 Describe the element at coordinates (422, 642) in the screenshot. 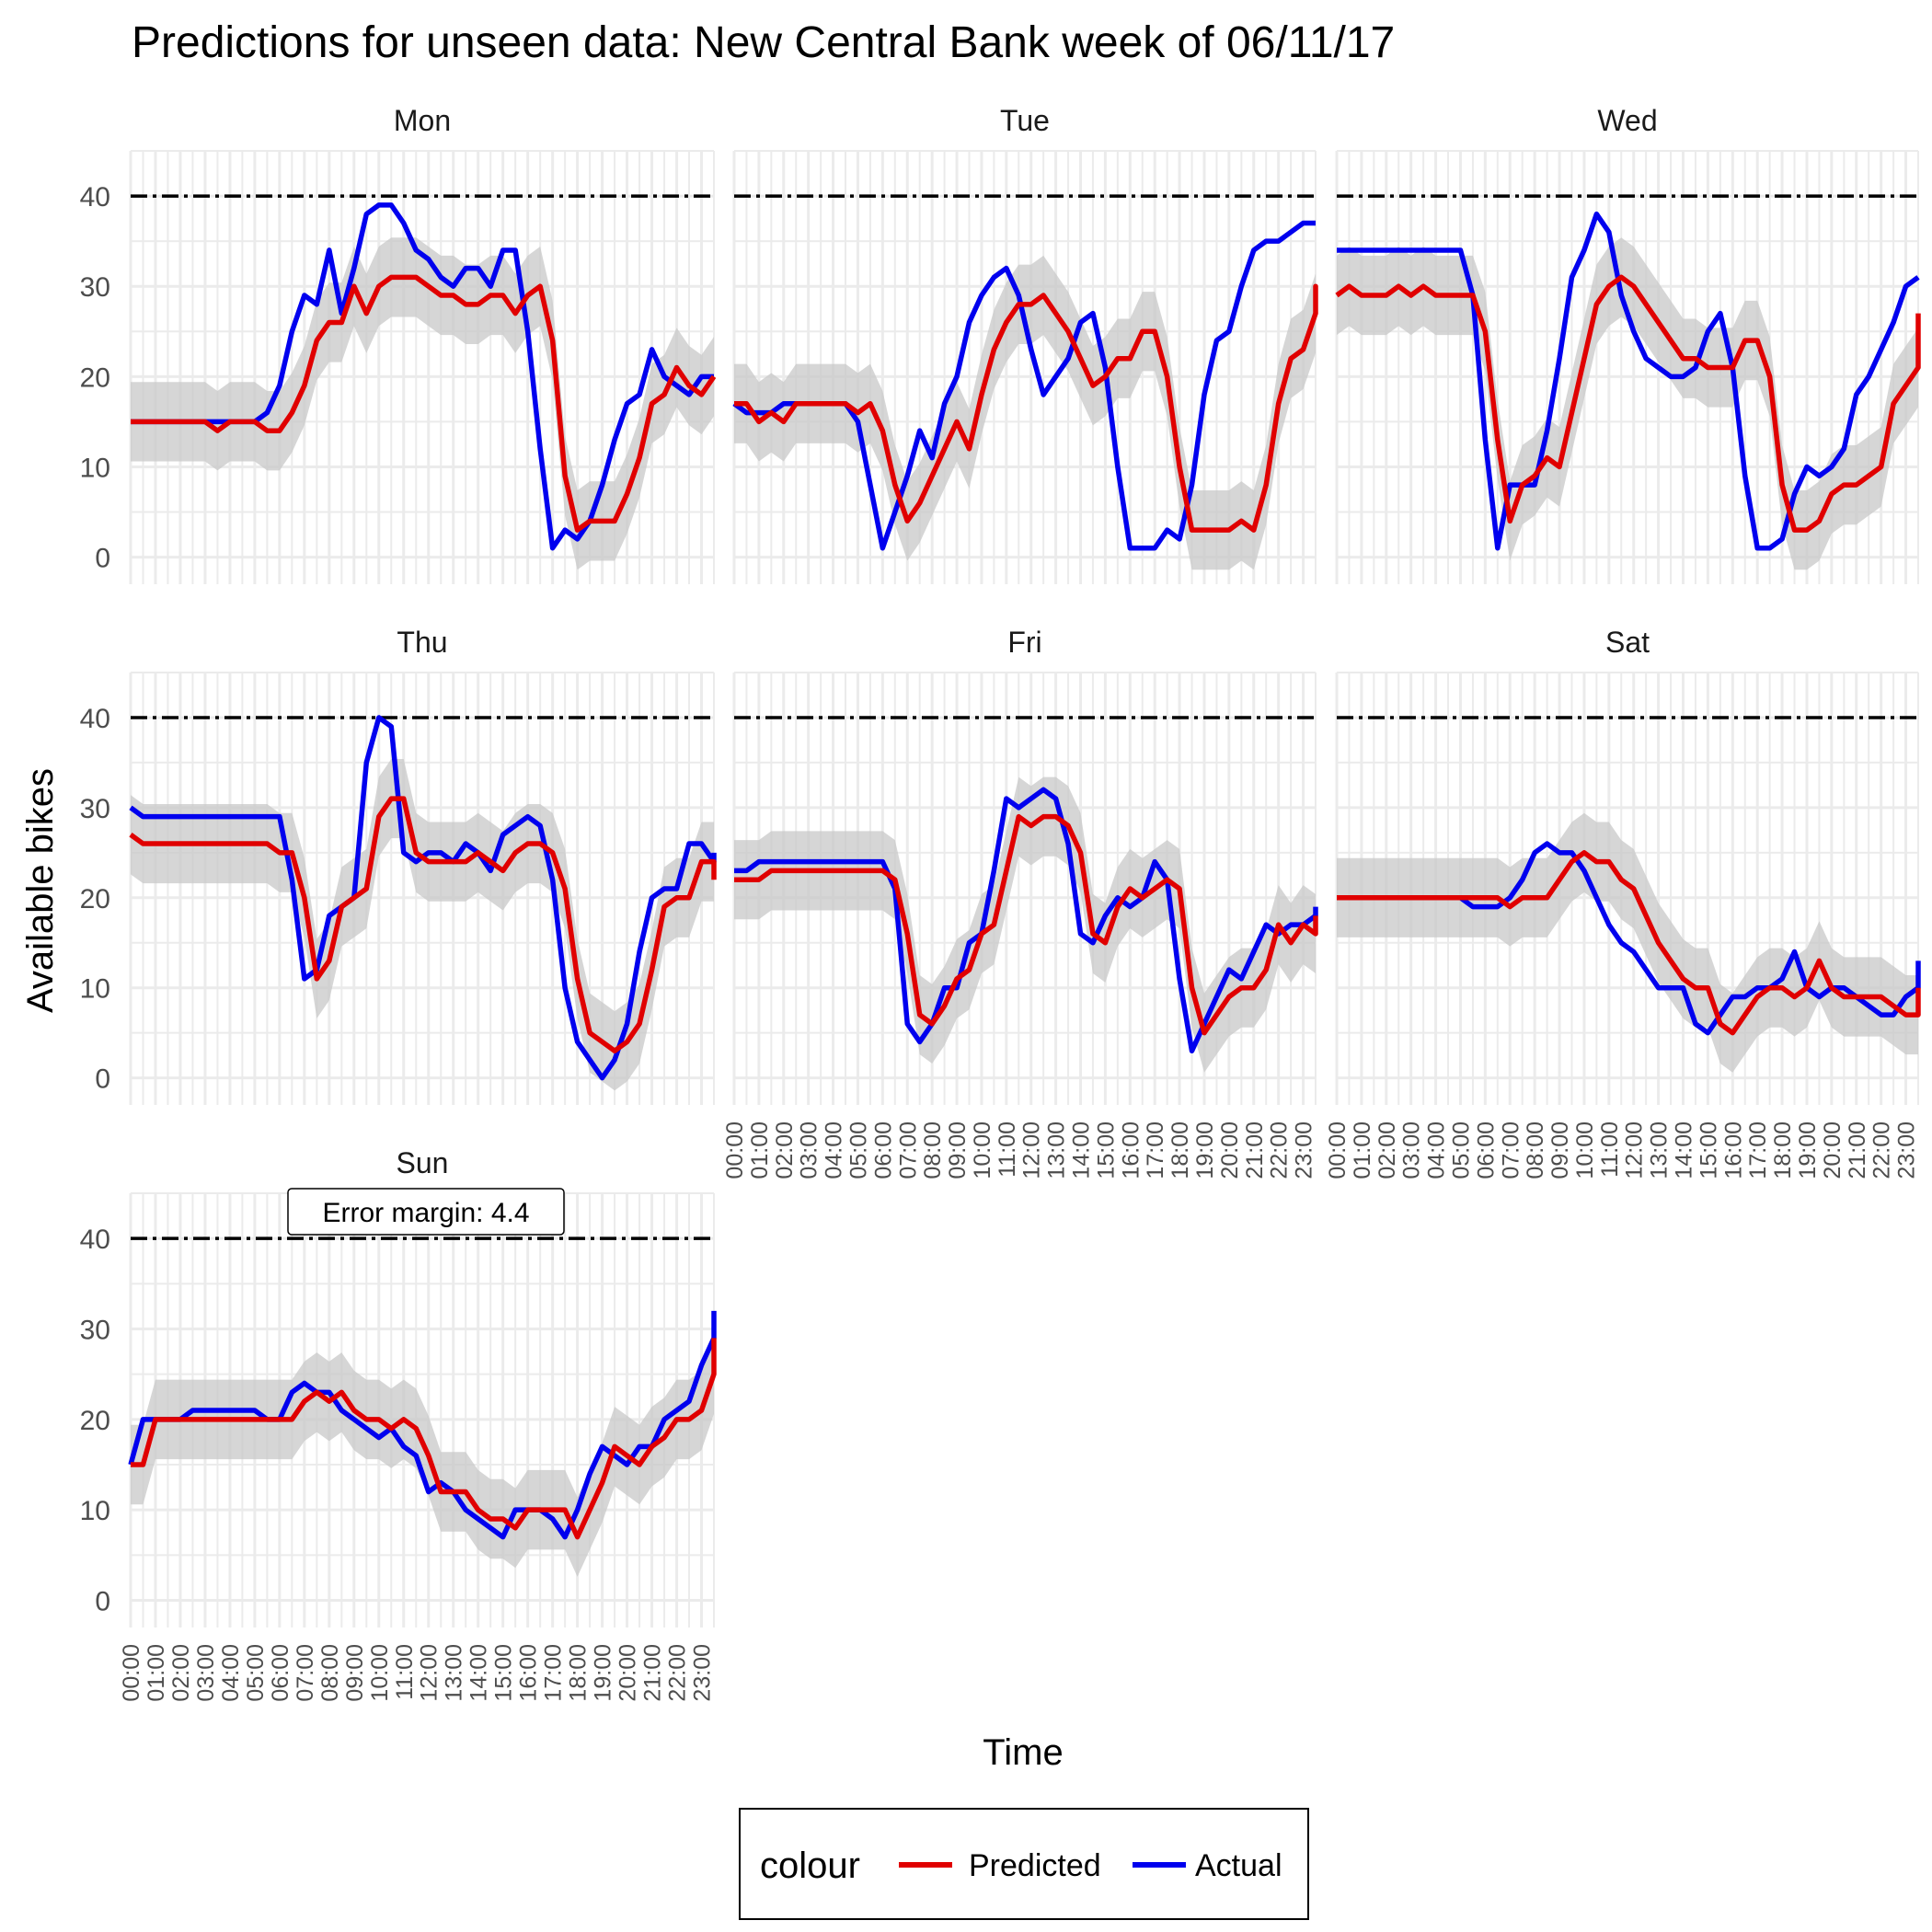

I see `facet-label-thu: Thu` at that location.